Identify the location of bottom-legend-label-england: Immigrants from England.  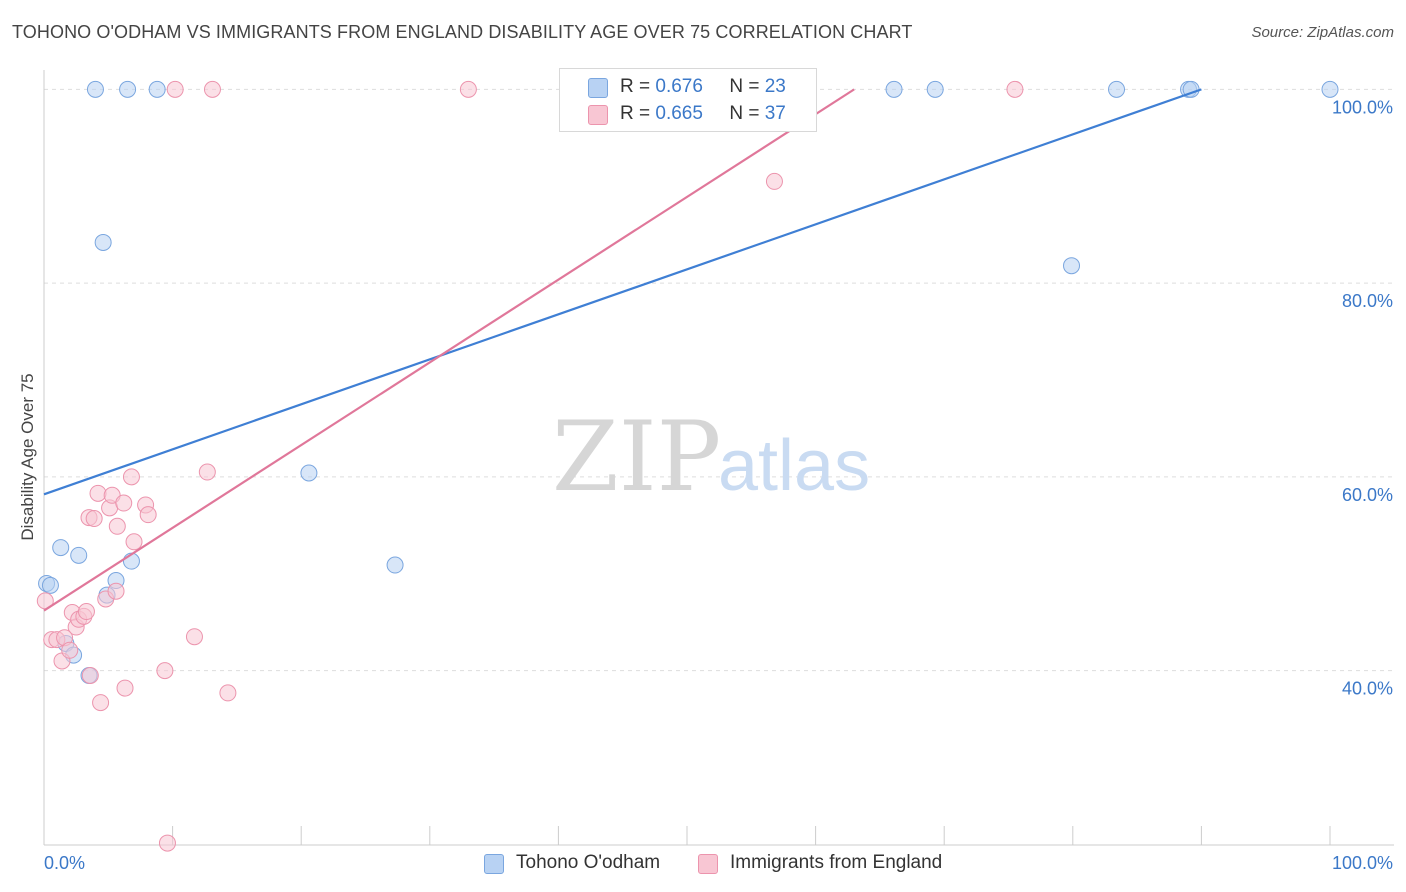
(836, 862).